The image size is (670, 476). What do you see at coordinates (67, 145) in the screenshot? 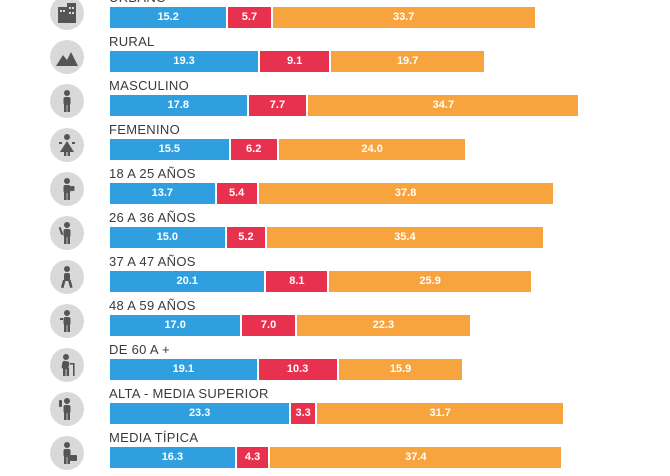
I see `woman-icon` at bounding box center [67, 145].